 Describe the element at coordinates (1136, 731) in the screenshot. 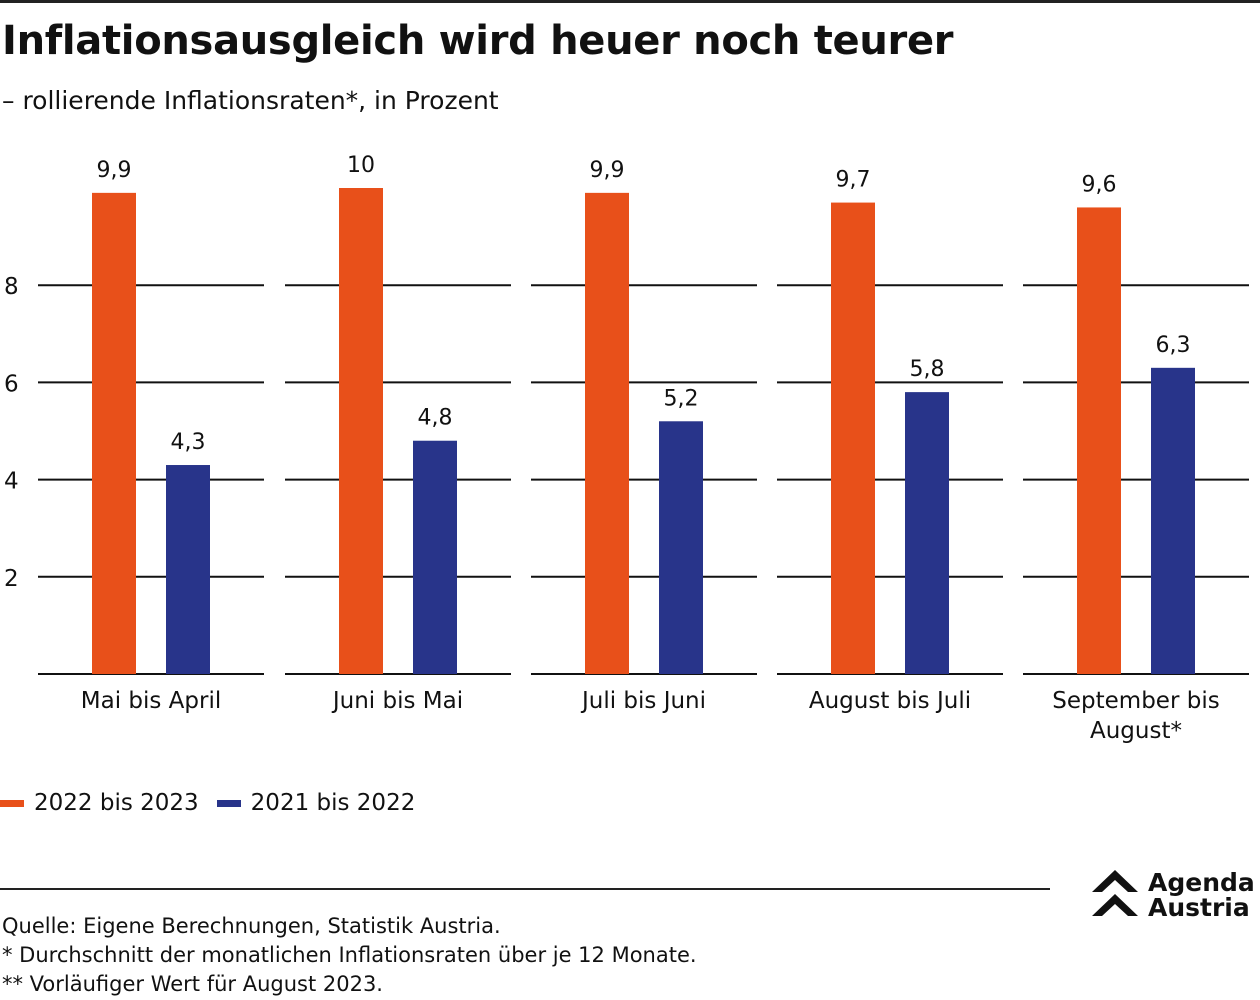

I see `x-category-label: August*` at that location.